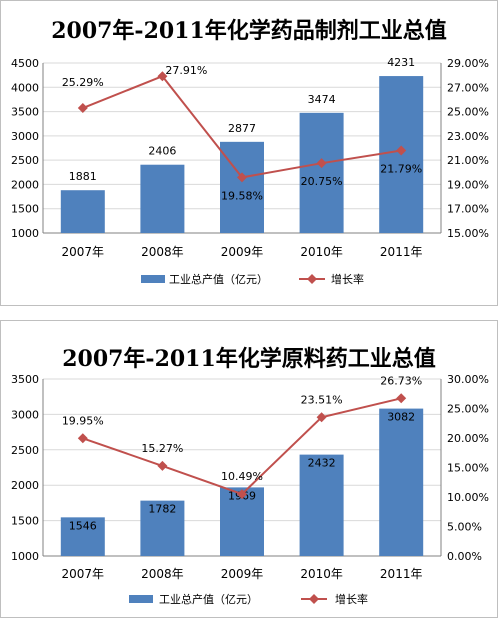  Describe the element at coordinates (468, 184) in the screenshot. I see `y2-tick-label: 19.00%` at that location.